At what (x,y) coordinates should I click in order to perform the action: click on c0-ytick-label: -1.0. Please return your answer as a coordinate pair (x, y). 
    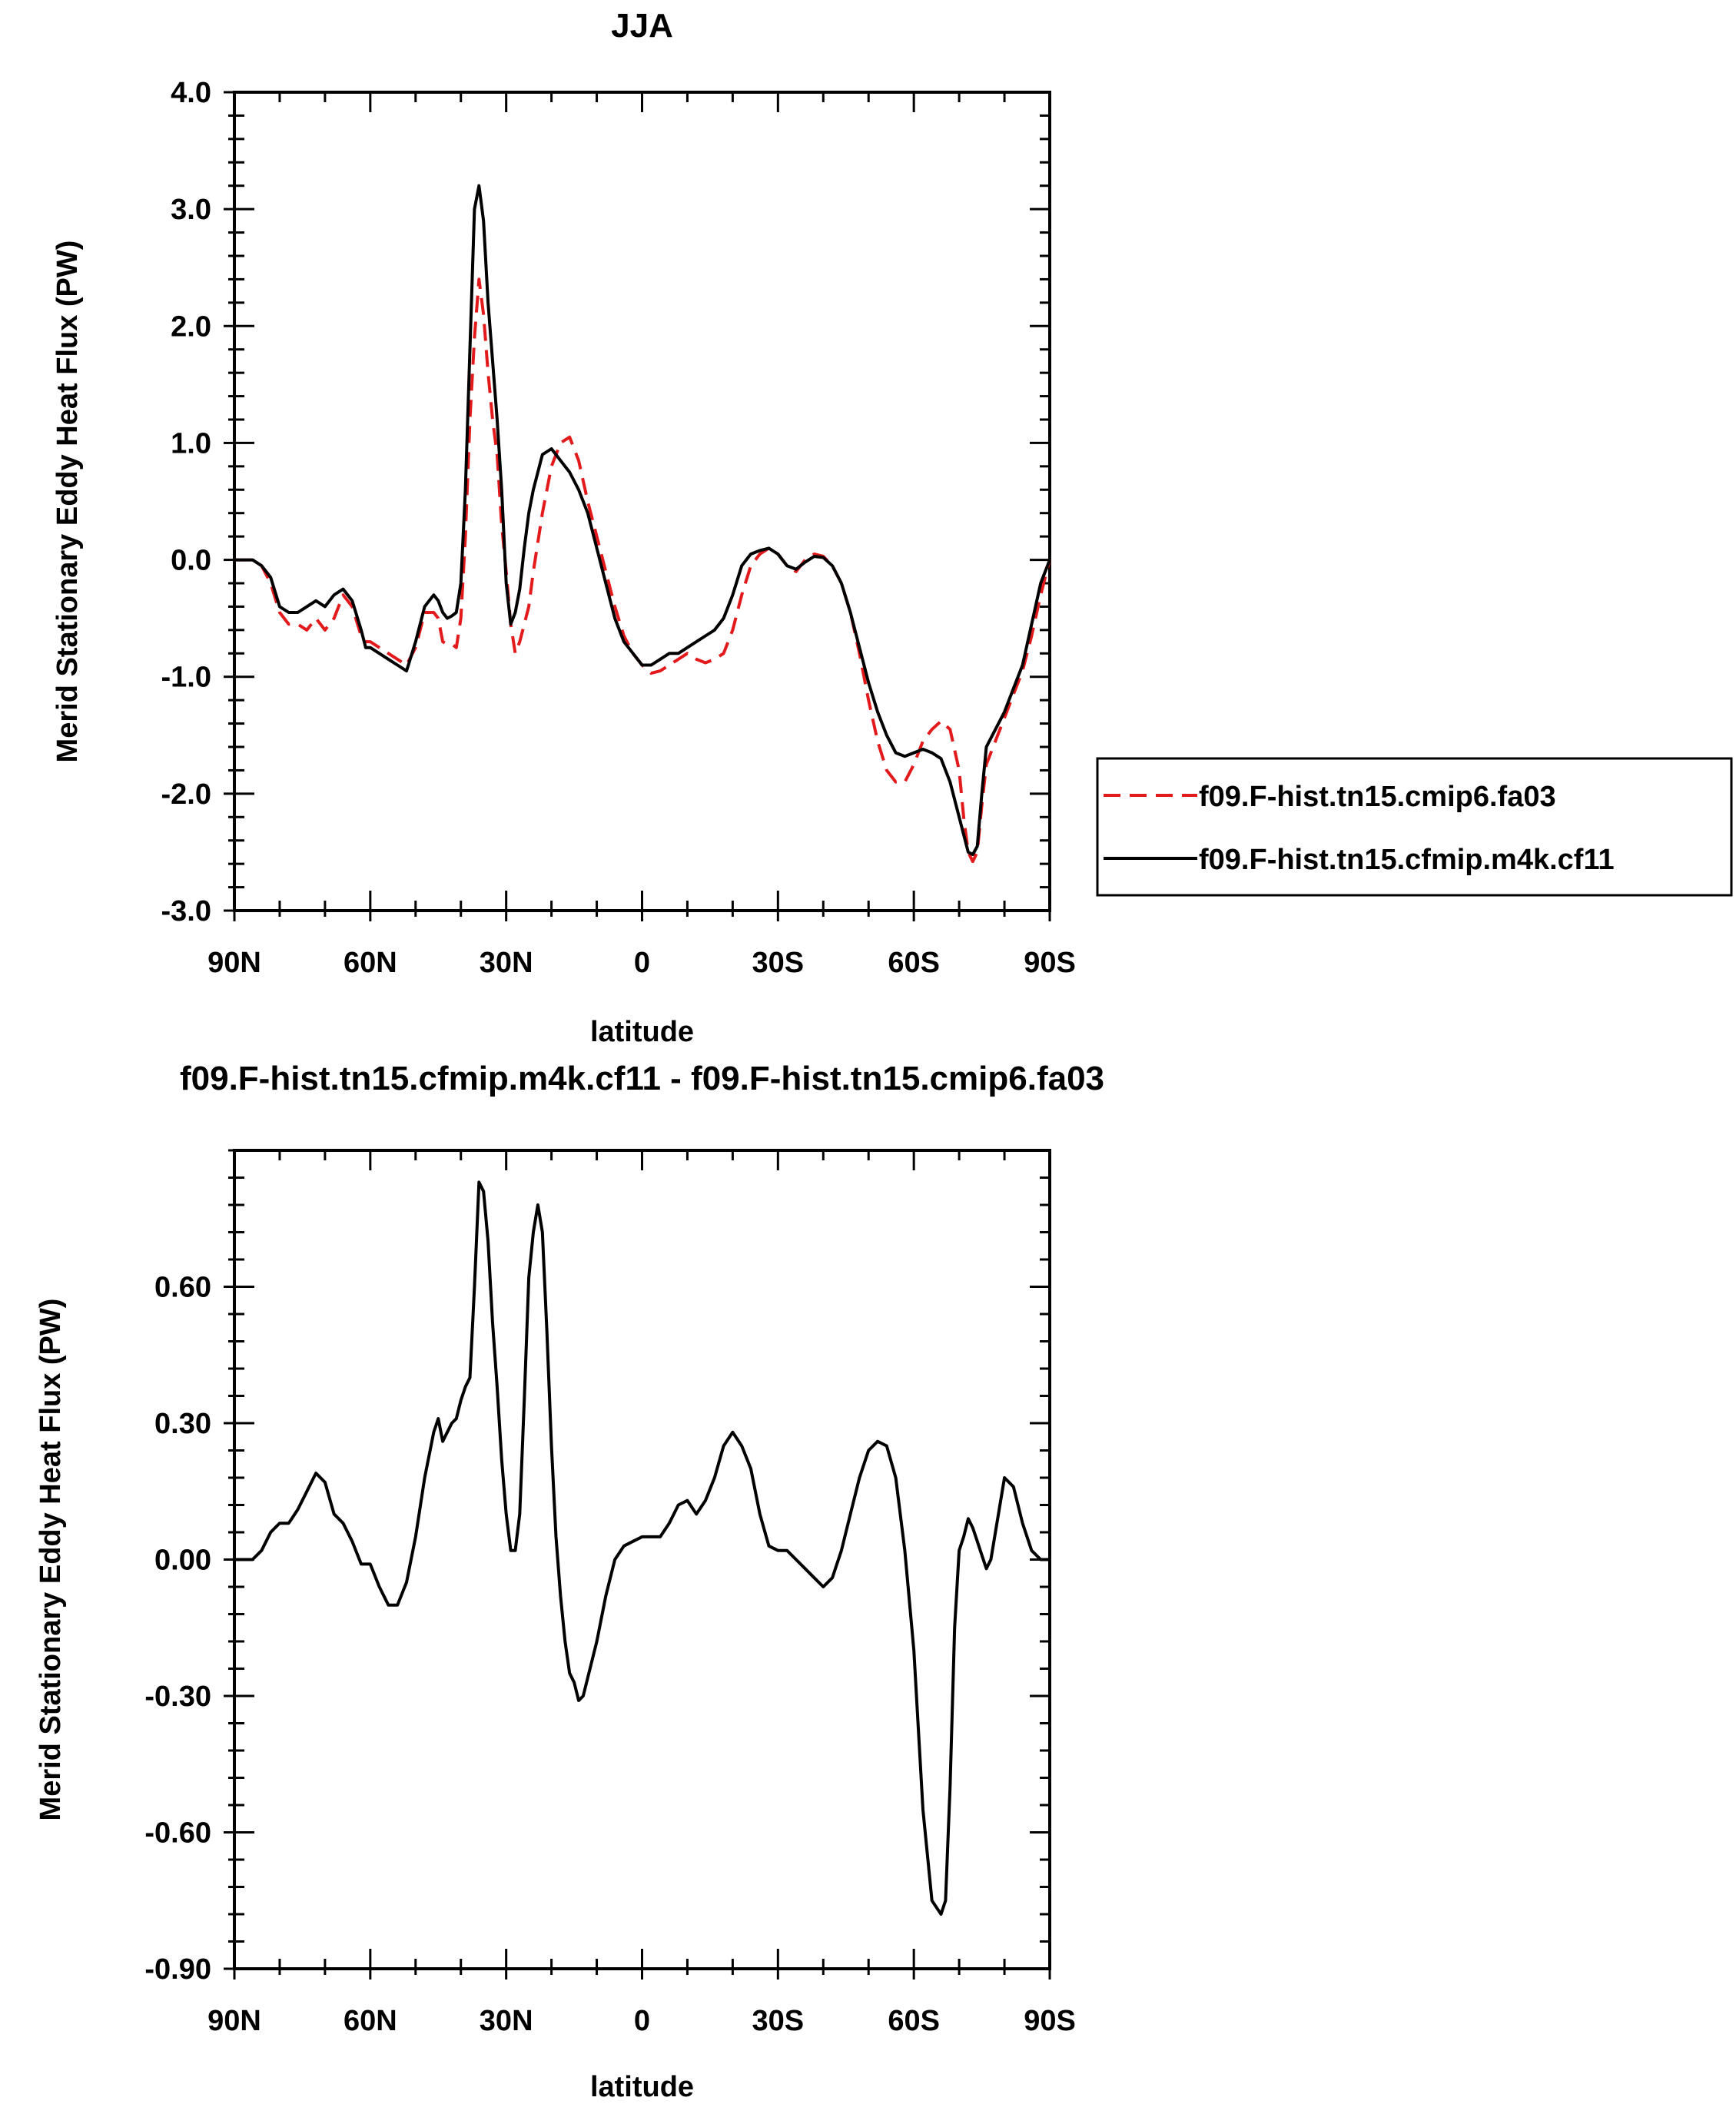
    Looking at the image, I should click on (186, 678).